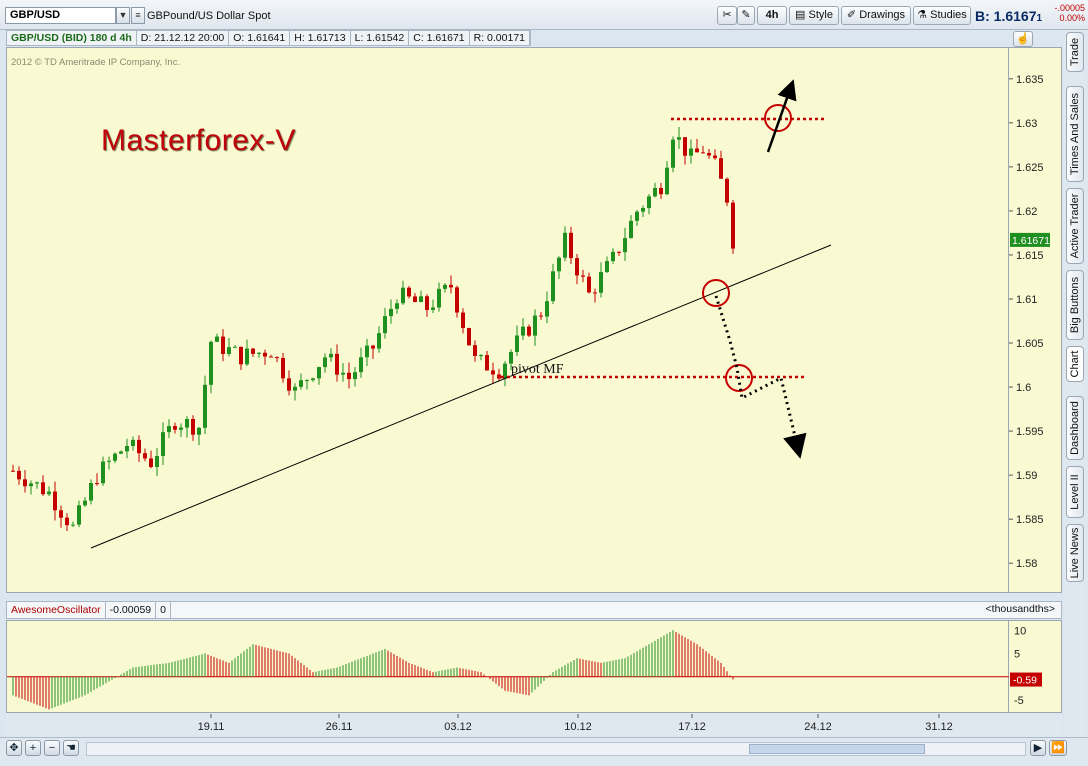  Describe the element at coordinates (876, 15) in the screenshot. I see `drawings-button: ✐ Drawings` at that location.